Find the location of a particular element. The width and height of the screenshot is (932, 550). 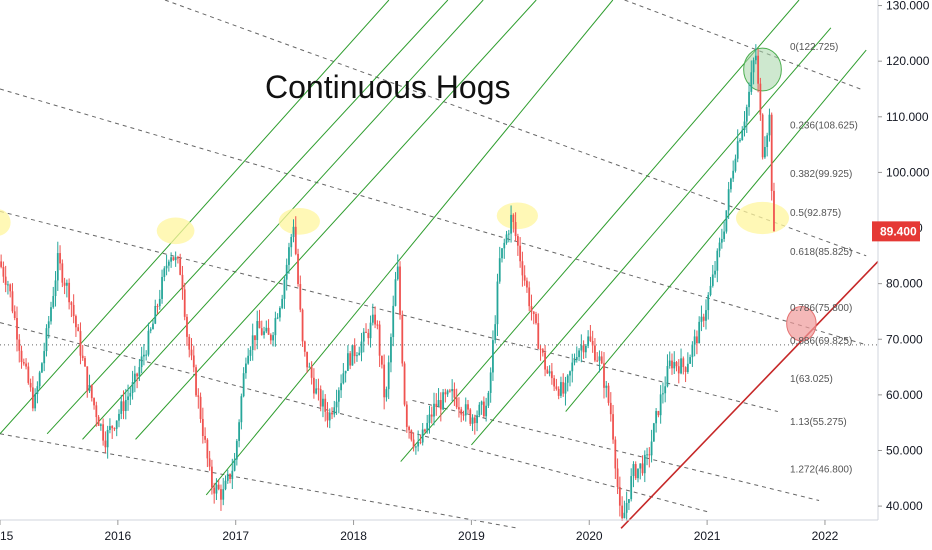

yellow-highlight is located at coordinates (762, 218).